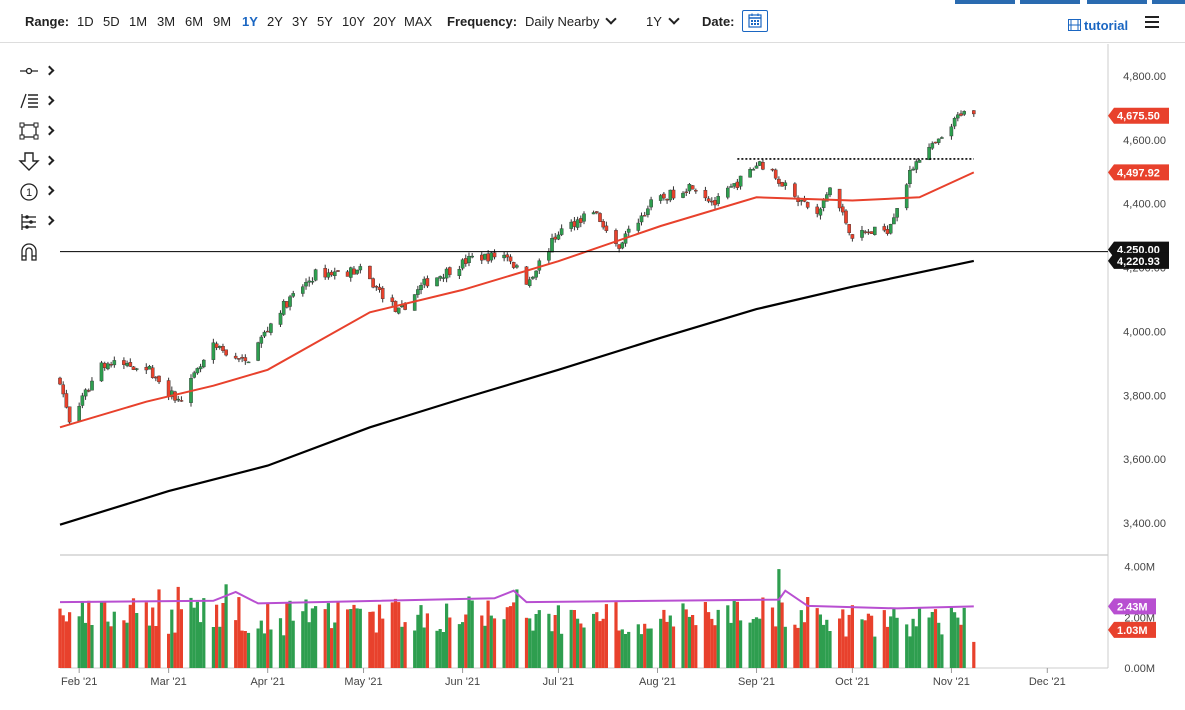  I want to click on crosshair-tool, so click(36, 71).